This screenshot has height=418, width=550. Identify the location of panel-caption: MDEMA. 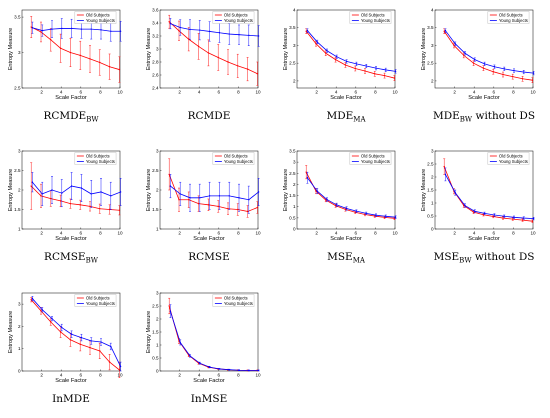
(346, 117).